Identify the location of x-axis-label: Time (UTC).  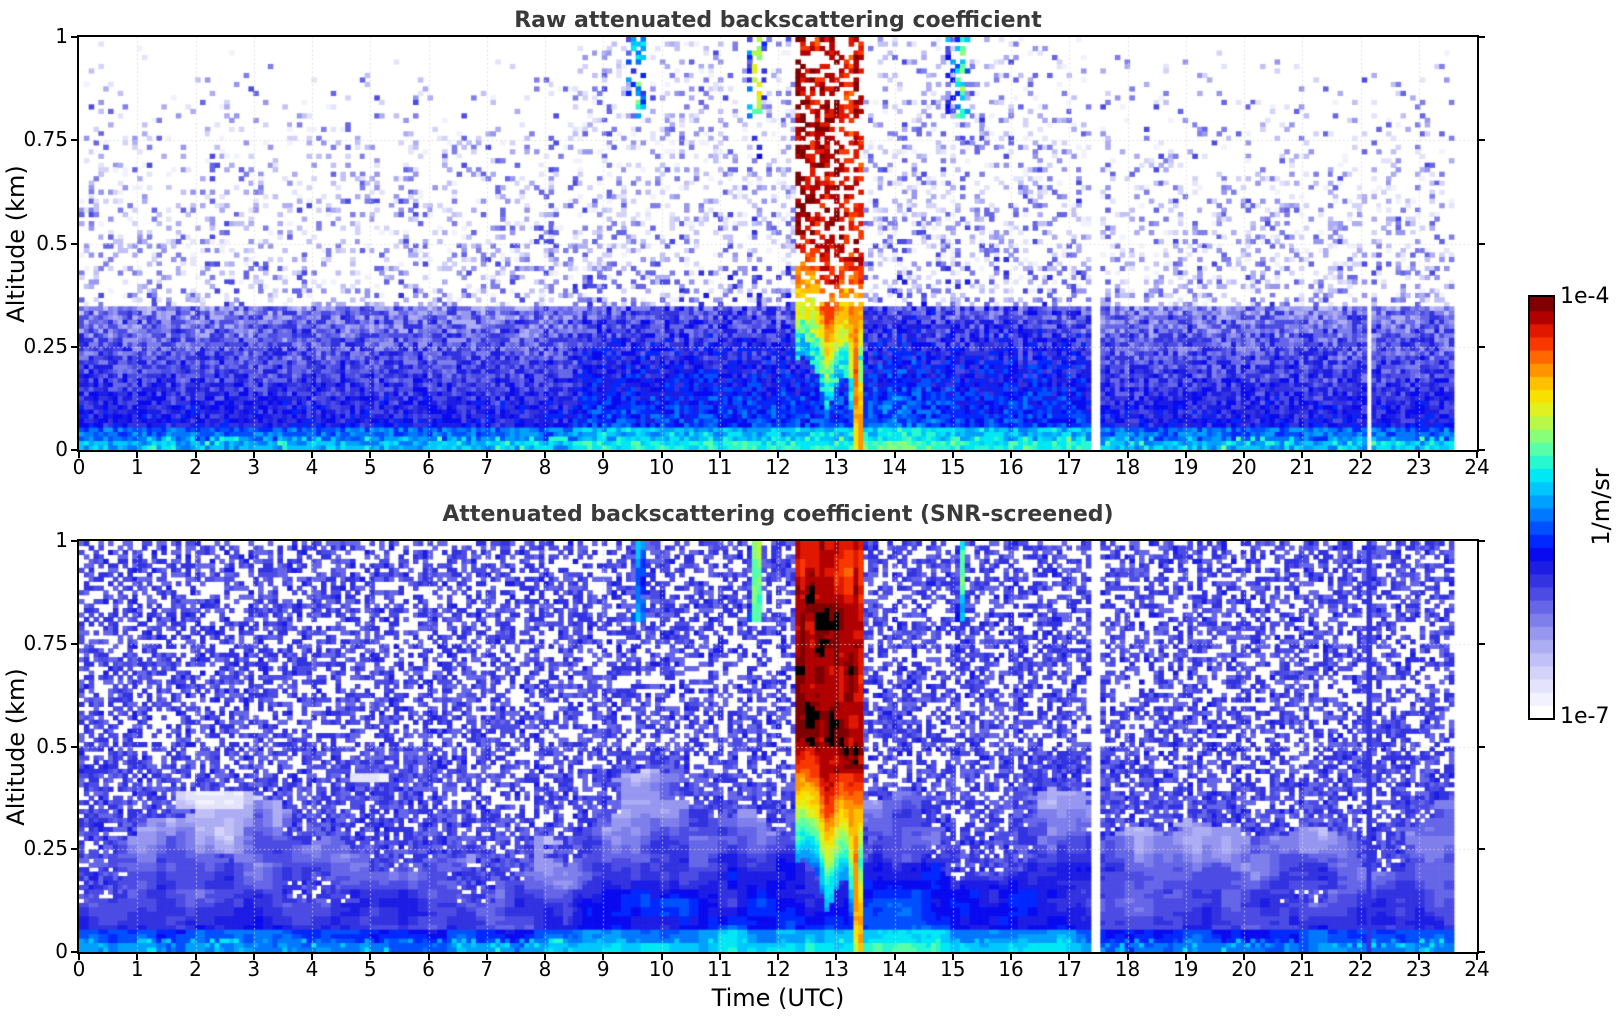
(778, 998).